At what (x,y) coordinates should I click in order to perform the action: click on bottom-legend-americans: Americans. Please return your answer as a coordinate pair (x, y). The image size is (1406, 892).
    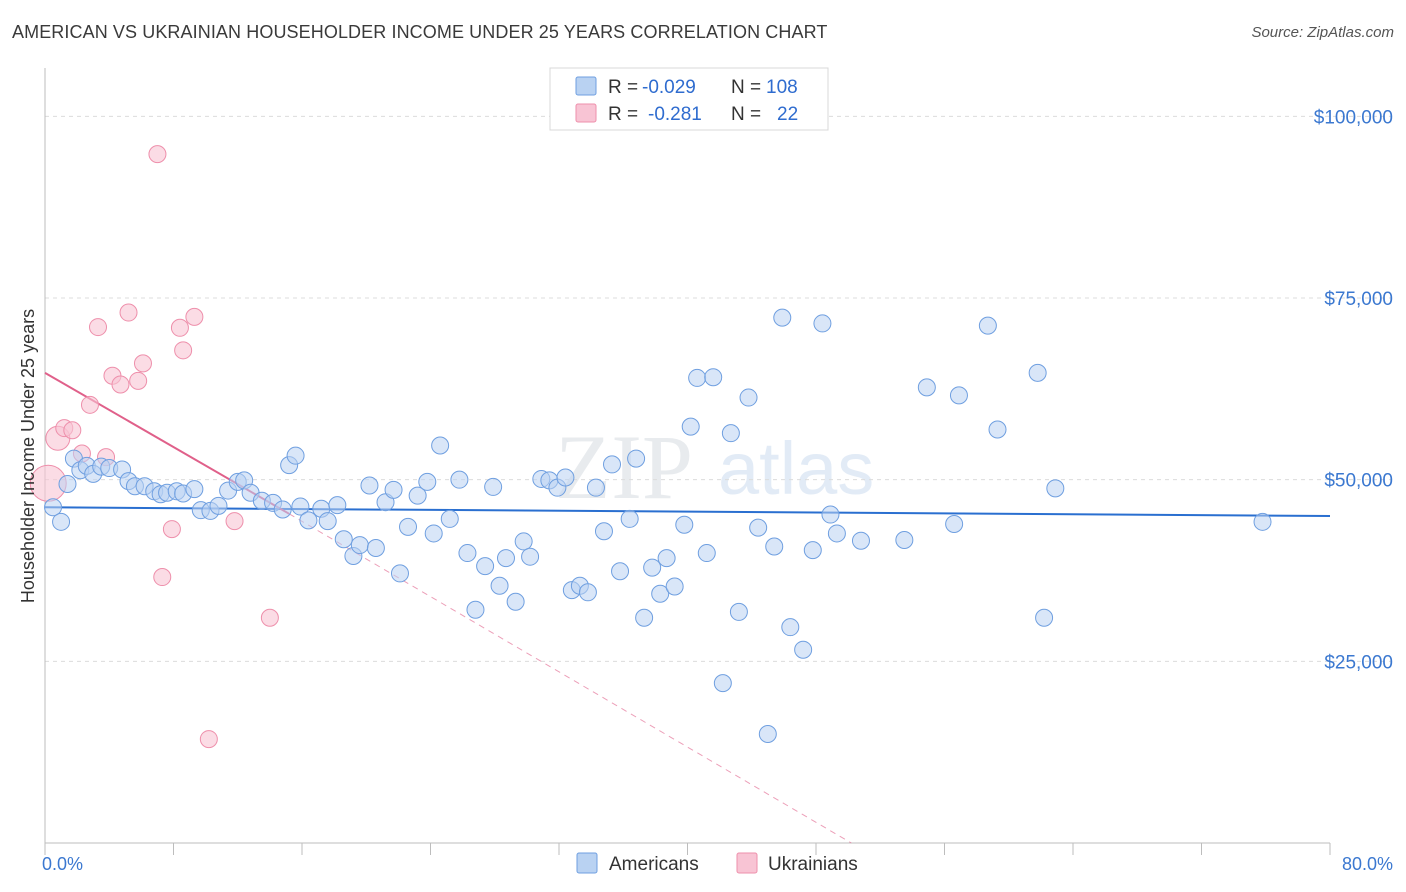
    Looking at the image, I should click on (654, 864).